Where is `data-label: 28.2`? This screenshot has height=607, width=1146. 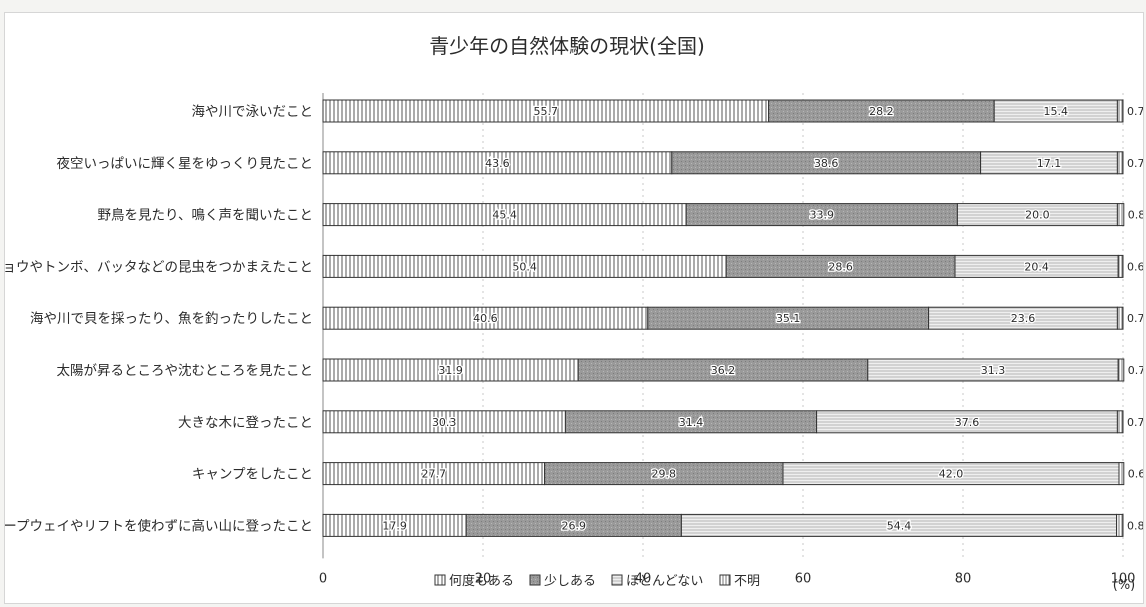 data-label: 28.2 is located at coordinates (881, 111).